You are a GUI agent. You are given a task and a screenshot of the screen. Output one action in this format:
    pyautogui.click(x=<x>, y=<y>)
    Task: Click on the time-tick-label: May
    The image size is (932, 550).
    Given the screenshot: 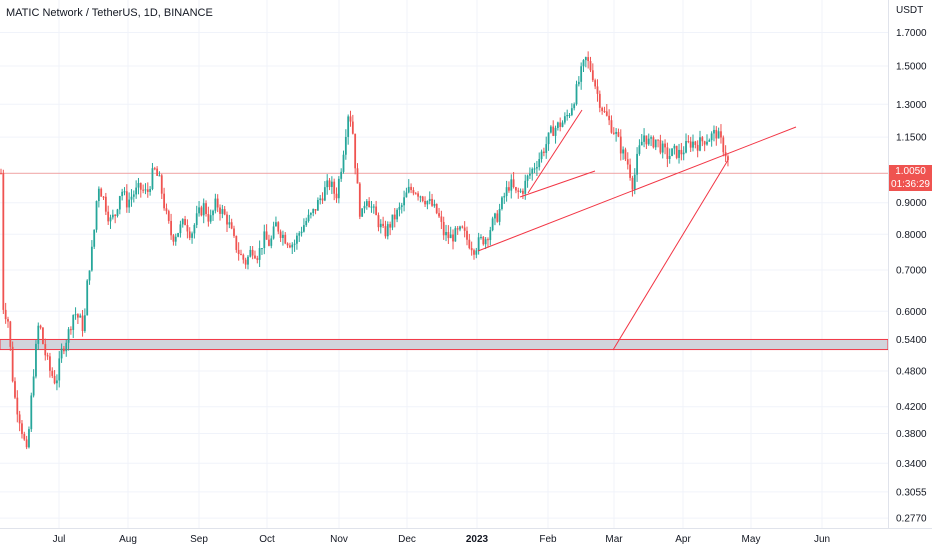 What is the action you would take?
    pyautogui.click(x=751, y=539)
    